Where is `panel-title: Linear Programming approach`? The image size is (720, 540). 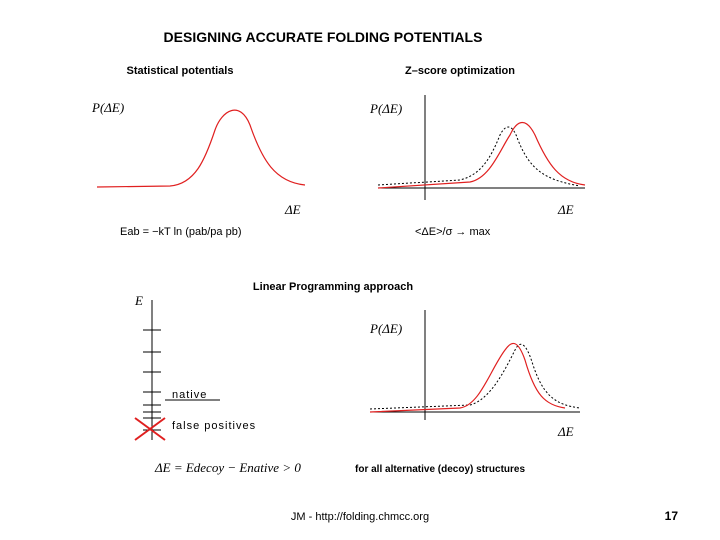 panel-title: Linear Programming approach is located at coordinates (333, 287).